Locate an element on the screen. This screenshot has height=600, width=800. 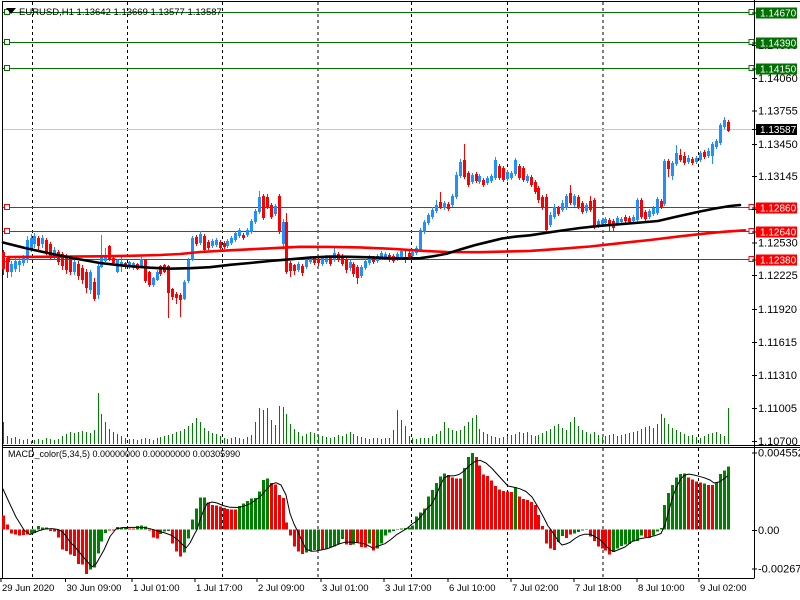
svg-text: 9 Jul 02:00 is located at coordinates (723, 588).